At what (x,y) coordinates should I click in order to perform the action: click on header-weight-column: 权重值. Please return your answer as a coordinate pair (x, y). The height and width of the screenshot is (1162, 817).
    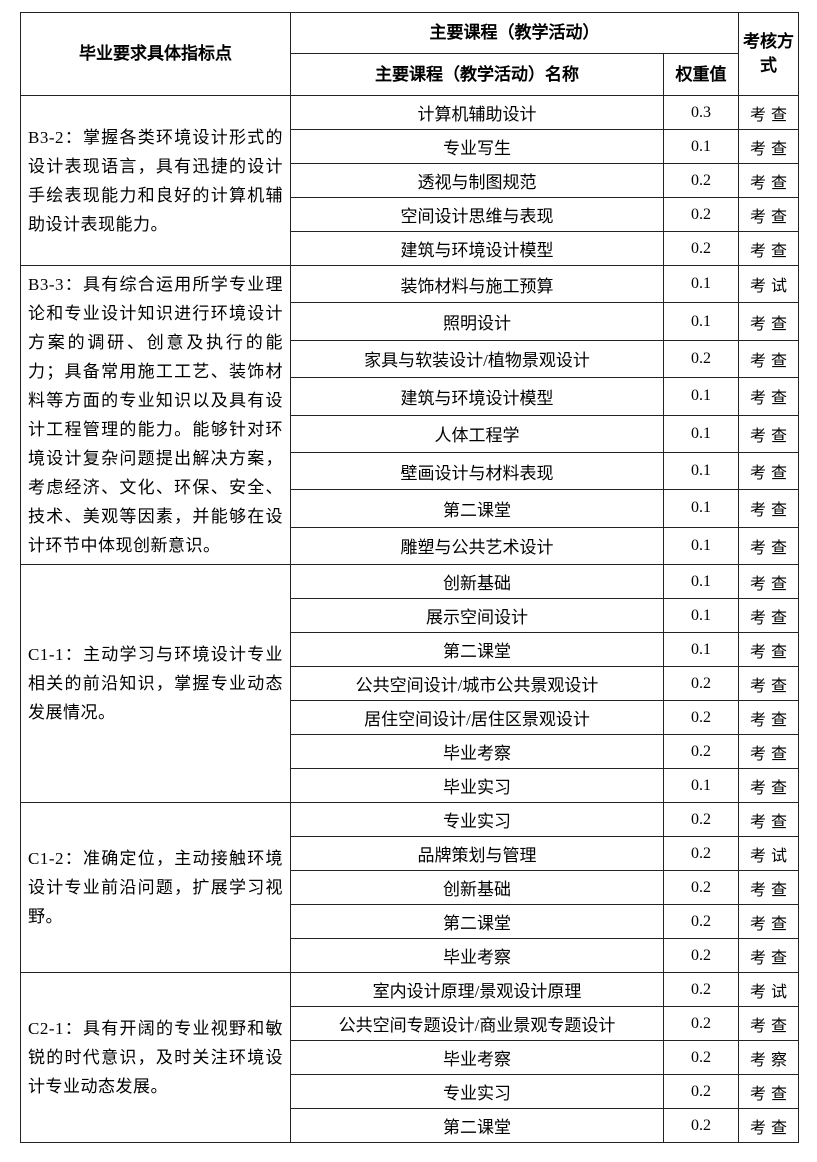
    Looking at the image, I should click on (701, 74).